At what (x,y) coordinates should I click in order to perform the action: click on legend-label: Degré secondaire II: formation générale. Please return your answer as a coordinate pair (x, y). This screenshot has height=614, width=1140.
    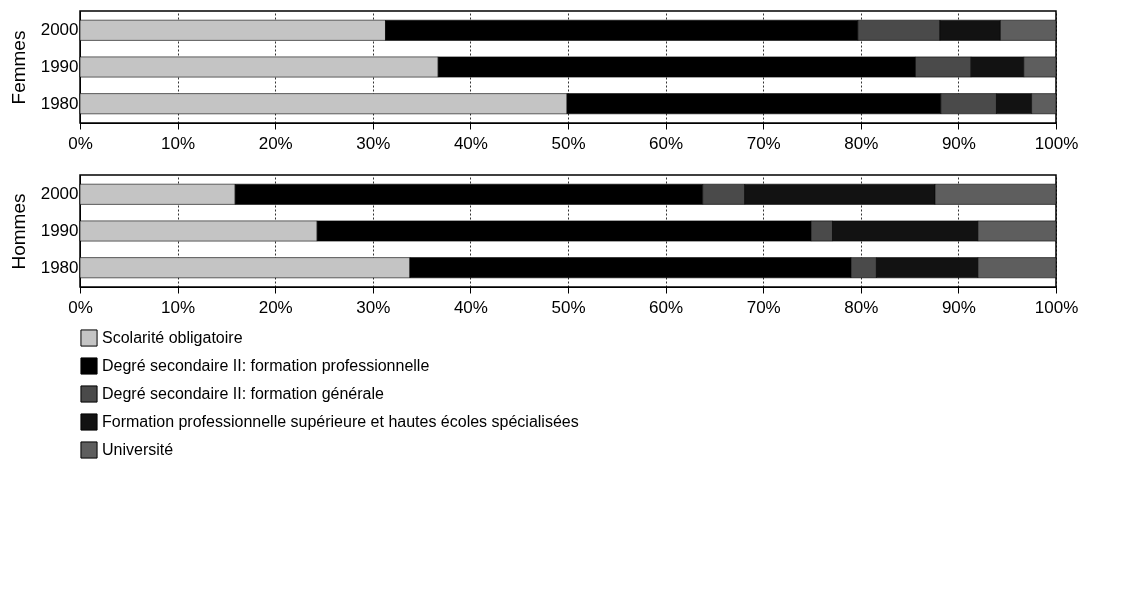
    Looking at the image, I should click on (243, 393).